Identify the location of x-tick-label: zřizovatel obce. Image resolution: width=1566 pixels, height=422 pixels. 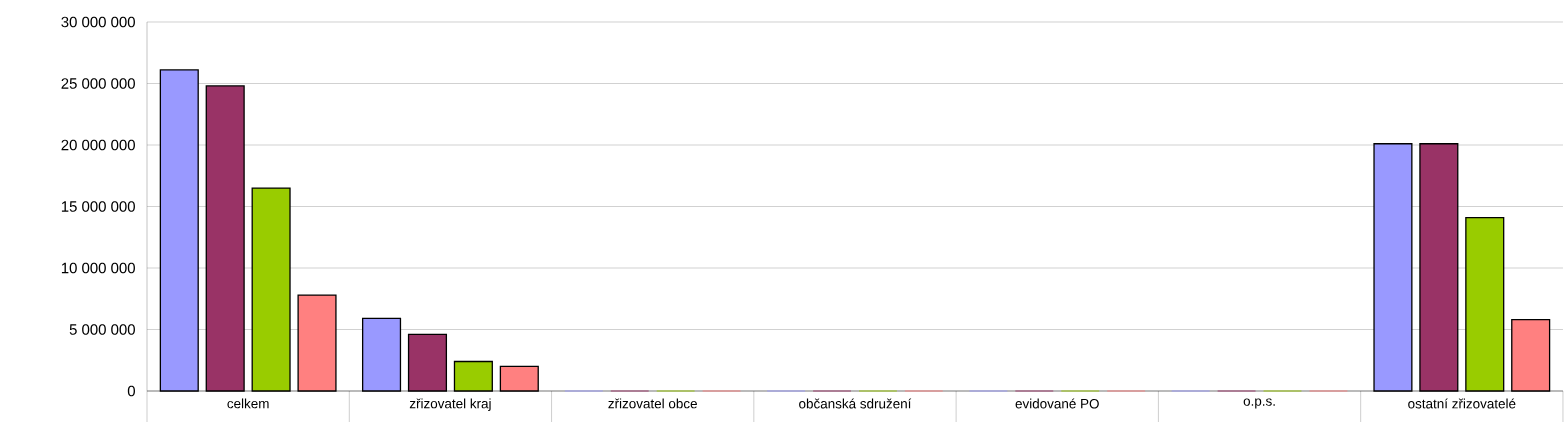
(652, 403).